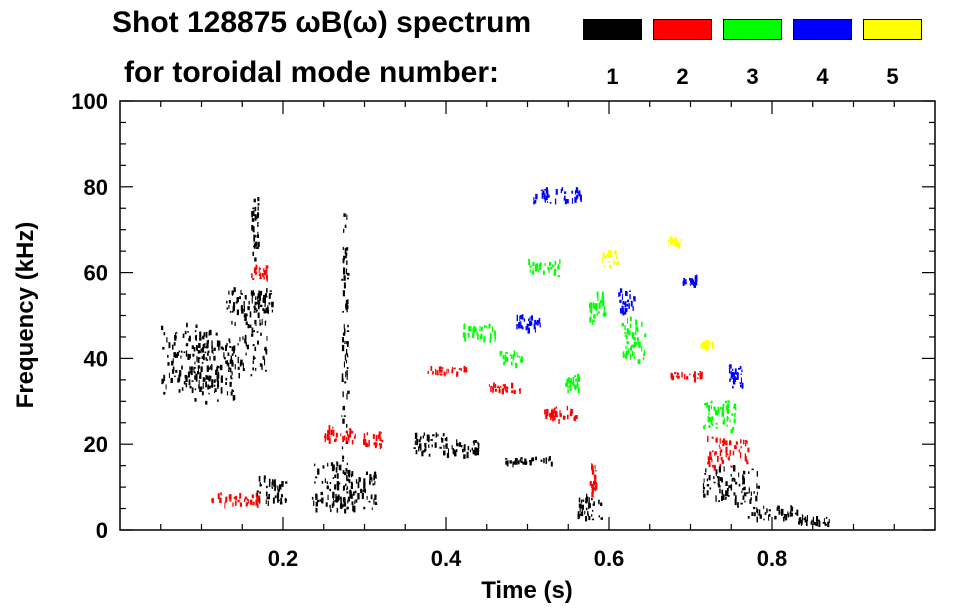  Describe the element at coordinates (89, 101) in the screenshot. I see `y-tick-label: 100` at that location.